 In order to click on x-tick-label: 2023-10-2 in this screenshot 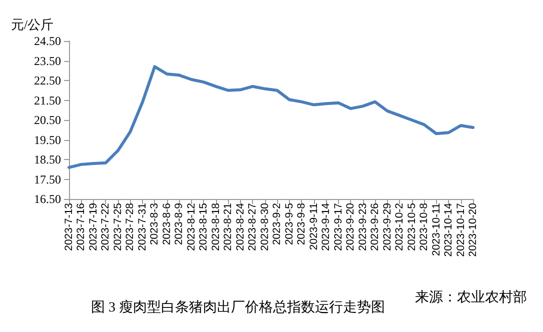, I will do `click(400, 226)`.